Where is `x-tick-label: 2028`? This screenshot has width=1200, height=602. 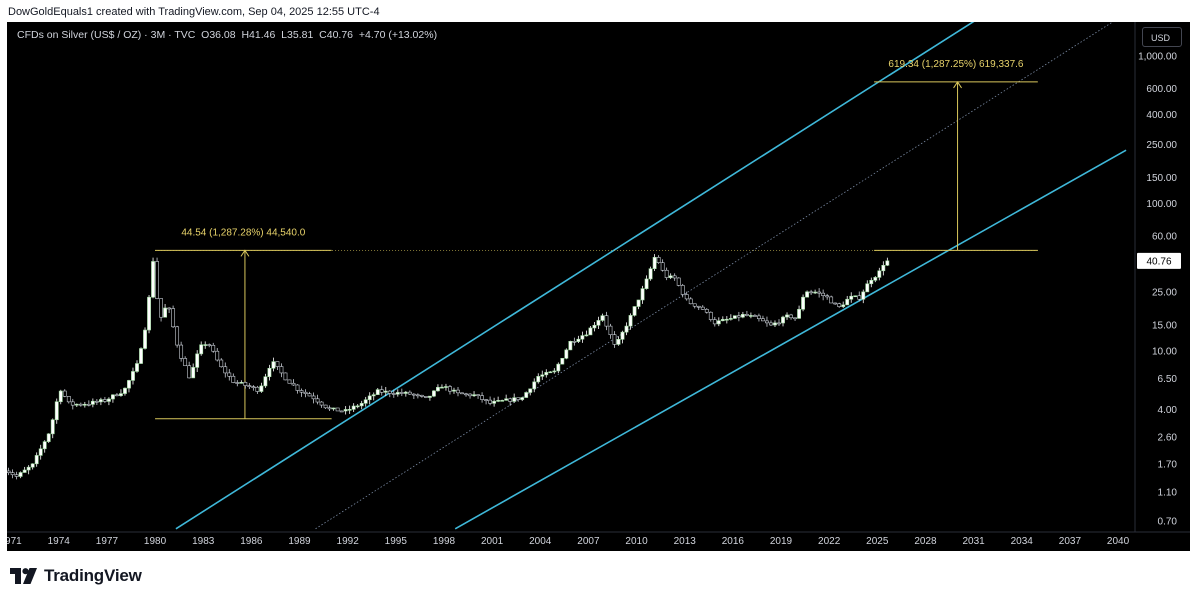 x-tick-label: 2028 is located at coordinates (925, 541).